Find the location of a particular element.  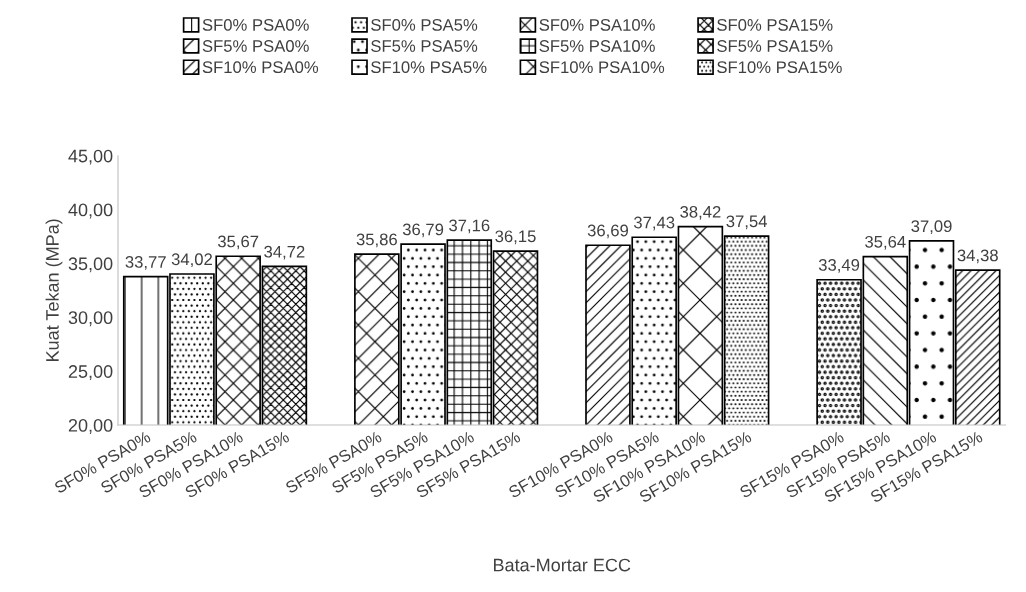

data-label: 36,15 is located at coordinates (515, 237).